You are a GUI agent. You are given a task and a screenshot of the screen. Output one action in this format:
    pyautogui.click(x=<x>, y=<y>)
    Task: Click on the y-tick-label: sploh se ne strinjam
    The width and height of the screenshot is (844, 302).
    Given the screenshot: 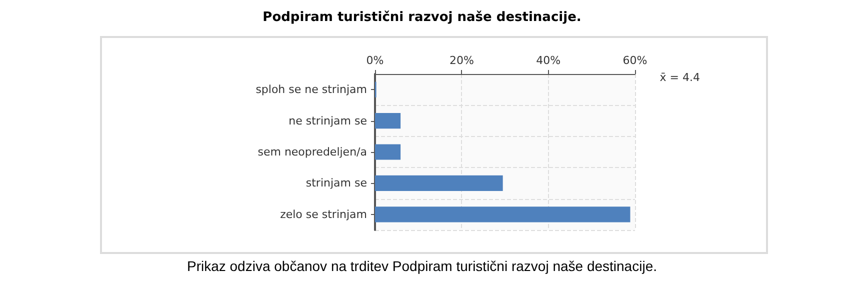 What is the action you would take?
    pyautogui.click(x=311, y=89)
    